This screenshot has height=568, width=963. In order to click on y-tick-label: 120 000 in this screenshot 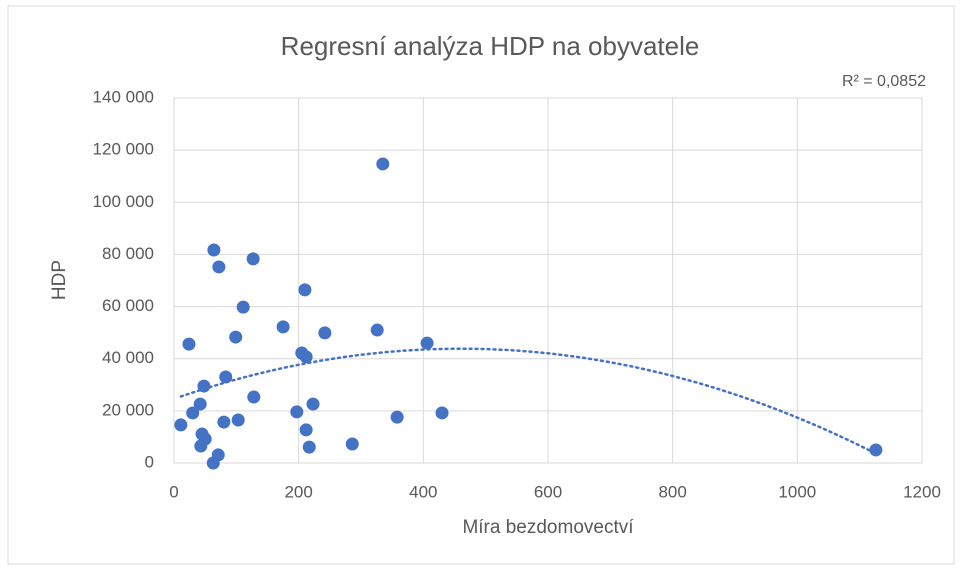, I will do `click(123, 149)`.